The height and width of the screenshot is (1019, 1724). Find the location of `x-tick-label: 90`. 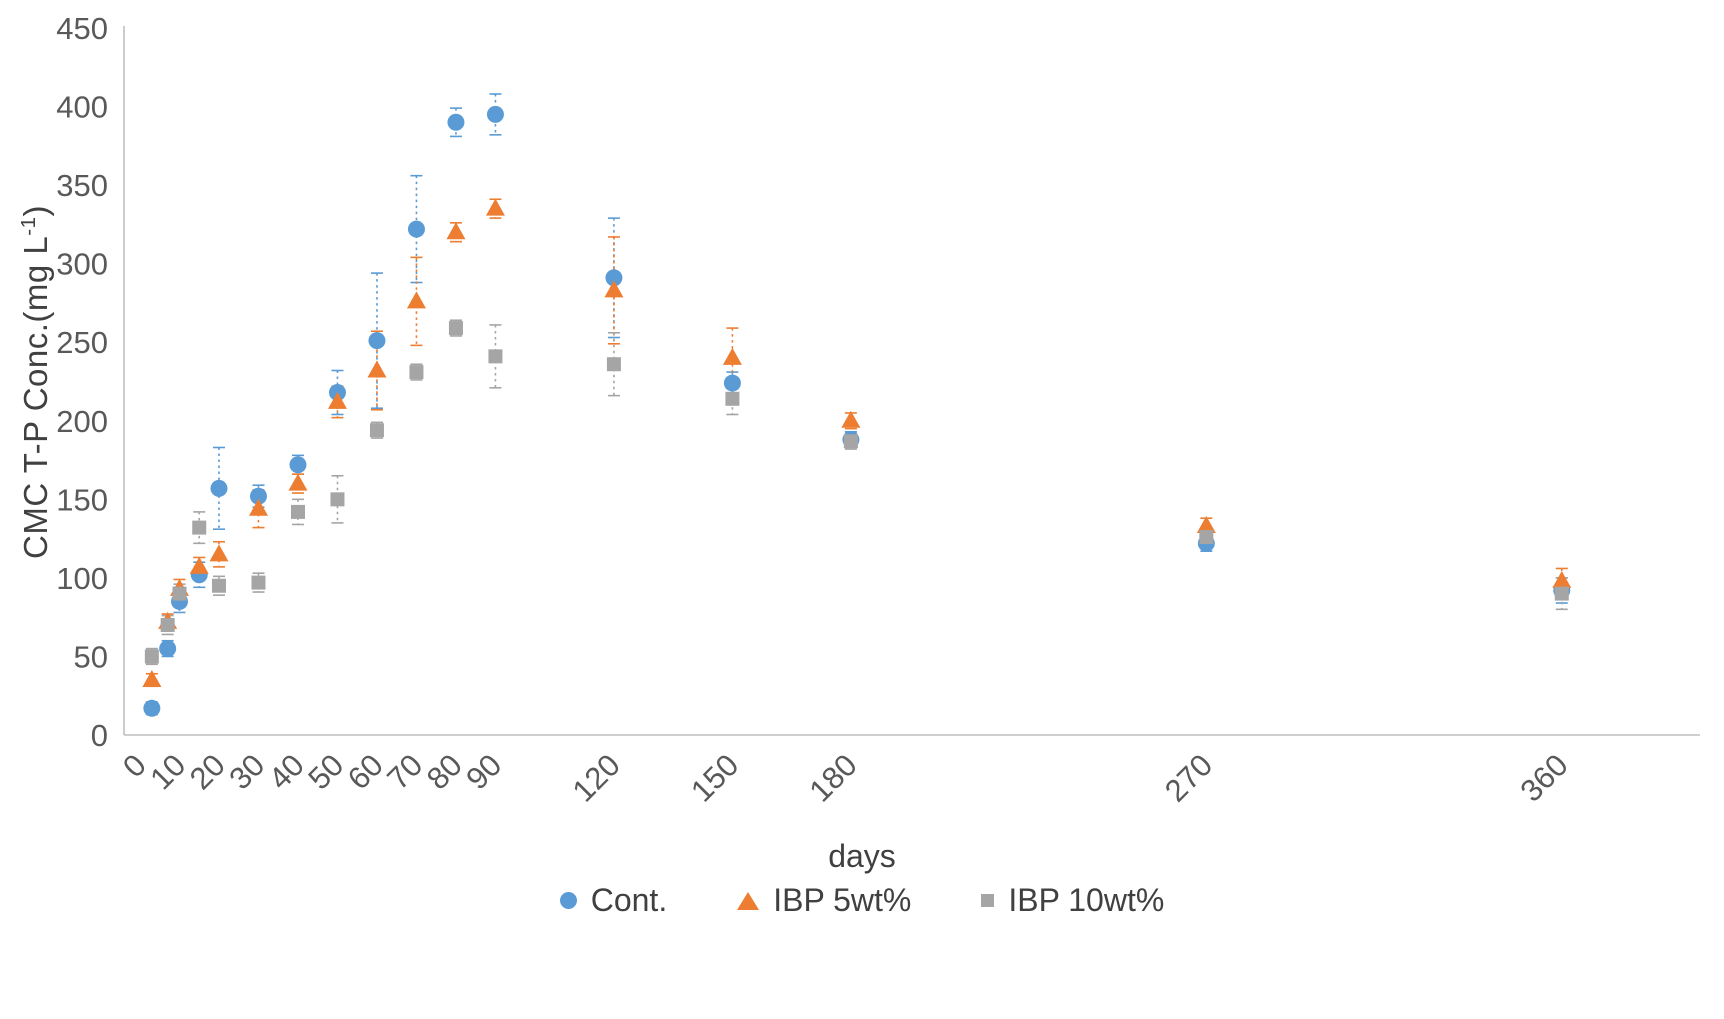

x-tick-label: 90 is located at coordinates (483, 771).